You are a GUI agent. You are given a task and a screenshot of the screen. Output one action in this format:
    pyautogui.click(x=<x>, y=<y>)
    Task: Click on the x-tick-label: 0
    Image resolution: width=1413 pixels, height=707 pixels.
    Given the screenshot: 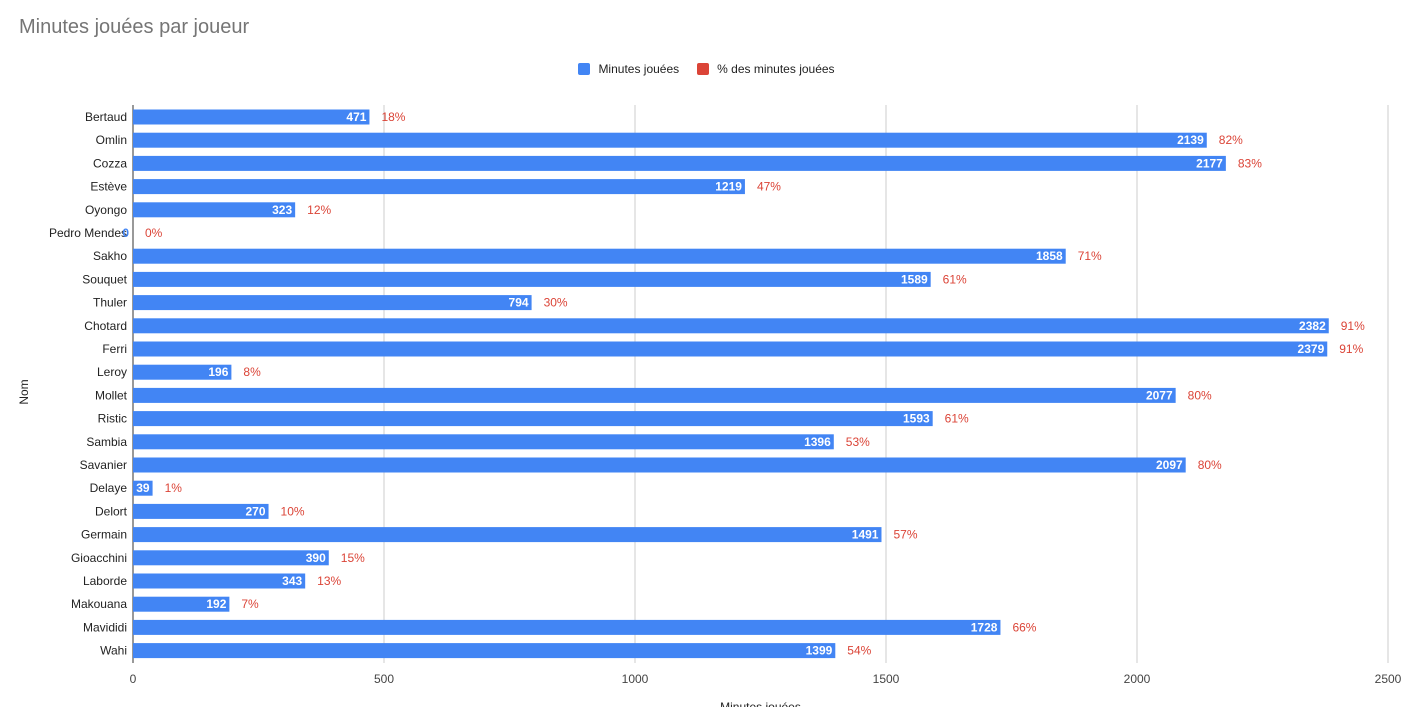 What is the action you would take?
    pyautogui.click(x=133, y=679)
    